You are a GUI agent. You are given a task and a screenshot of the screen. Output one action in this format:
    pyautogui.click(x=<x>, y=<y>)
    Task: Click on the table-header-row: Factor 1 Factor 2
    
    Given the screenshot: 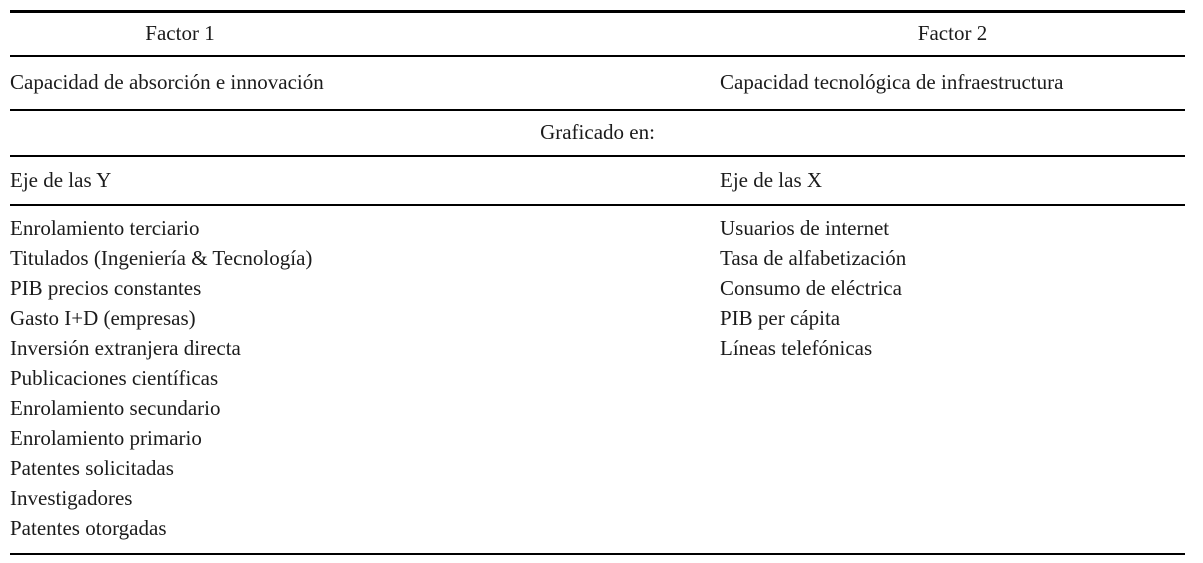 What is the action you would take?
    pyautogui.click(x=597, y=34)
    